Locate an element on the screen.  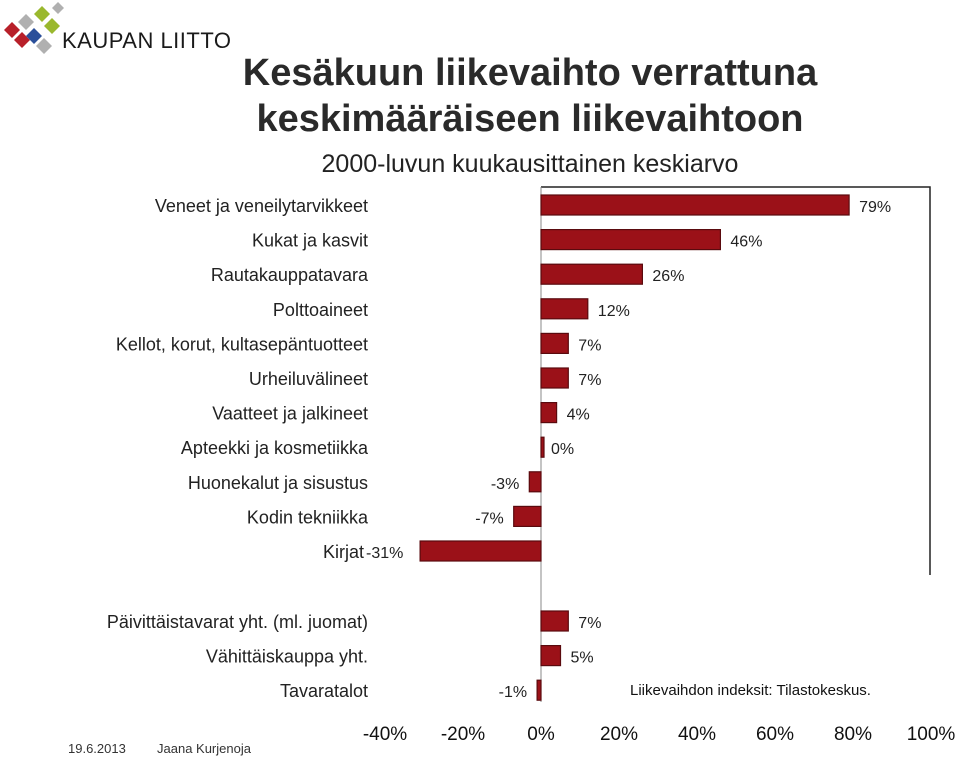
category-label: Vaatteet ja jalkineet is located at coordinates (290, 414).